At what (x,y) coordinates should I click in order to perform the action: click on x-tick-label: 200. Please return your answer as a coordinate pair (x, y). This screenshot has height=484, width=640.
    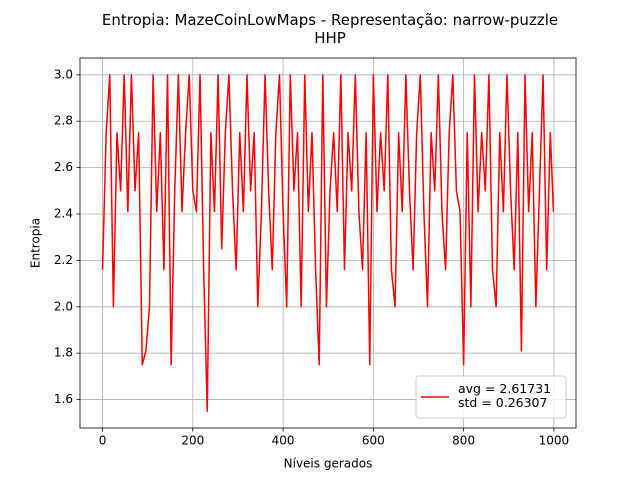
    Looking at the image, I should click on (192, 441).